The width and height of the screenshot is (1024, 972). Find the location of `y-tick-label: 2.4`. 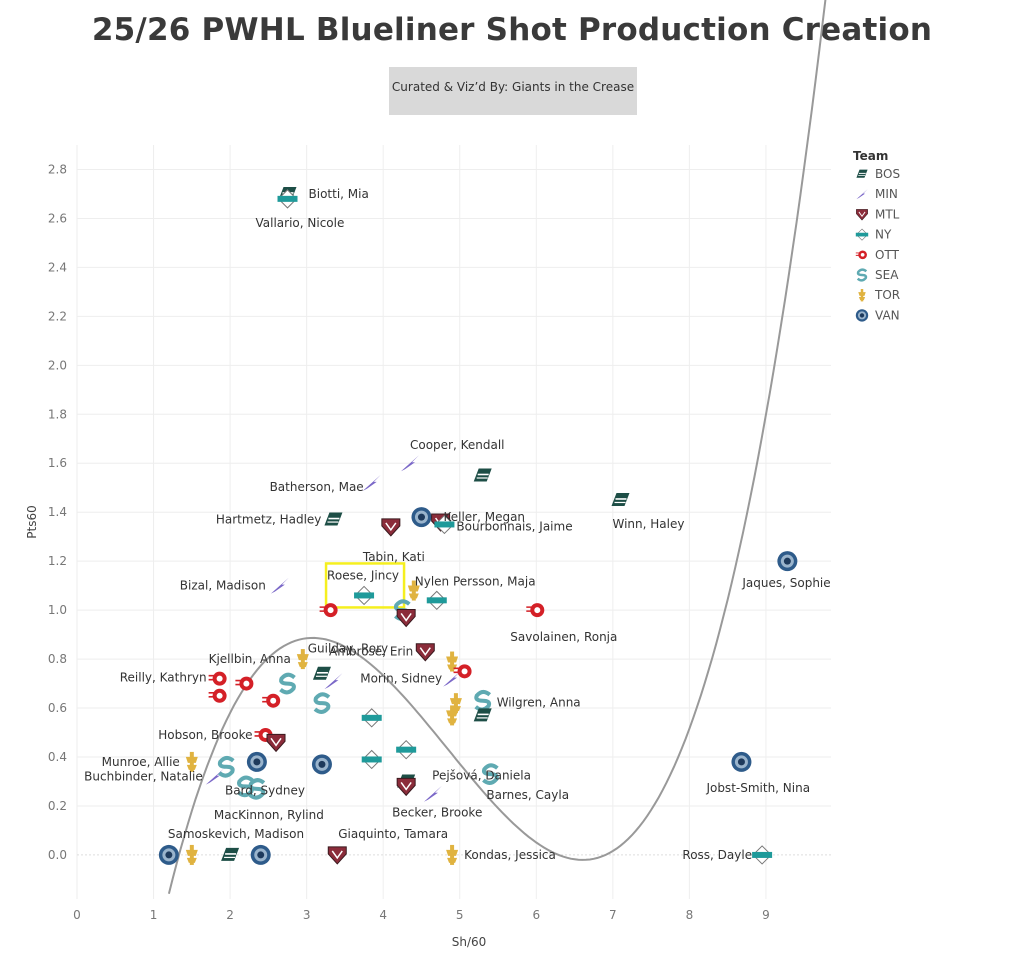

y-tick-label: 2.4 is located at coordinates (57, 267).